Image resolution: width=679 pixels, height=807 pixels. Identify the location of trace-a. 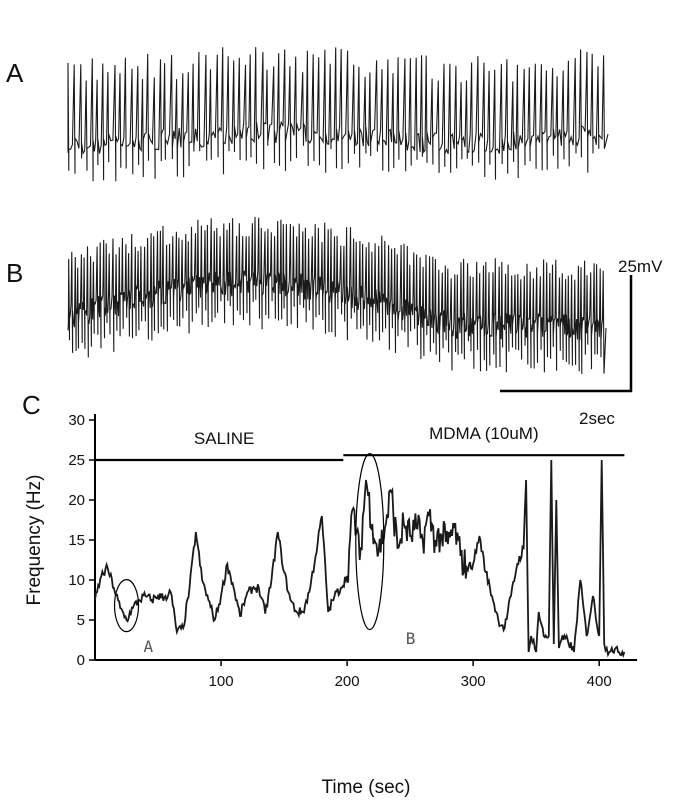
(338, 114).